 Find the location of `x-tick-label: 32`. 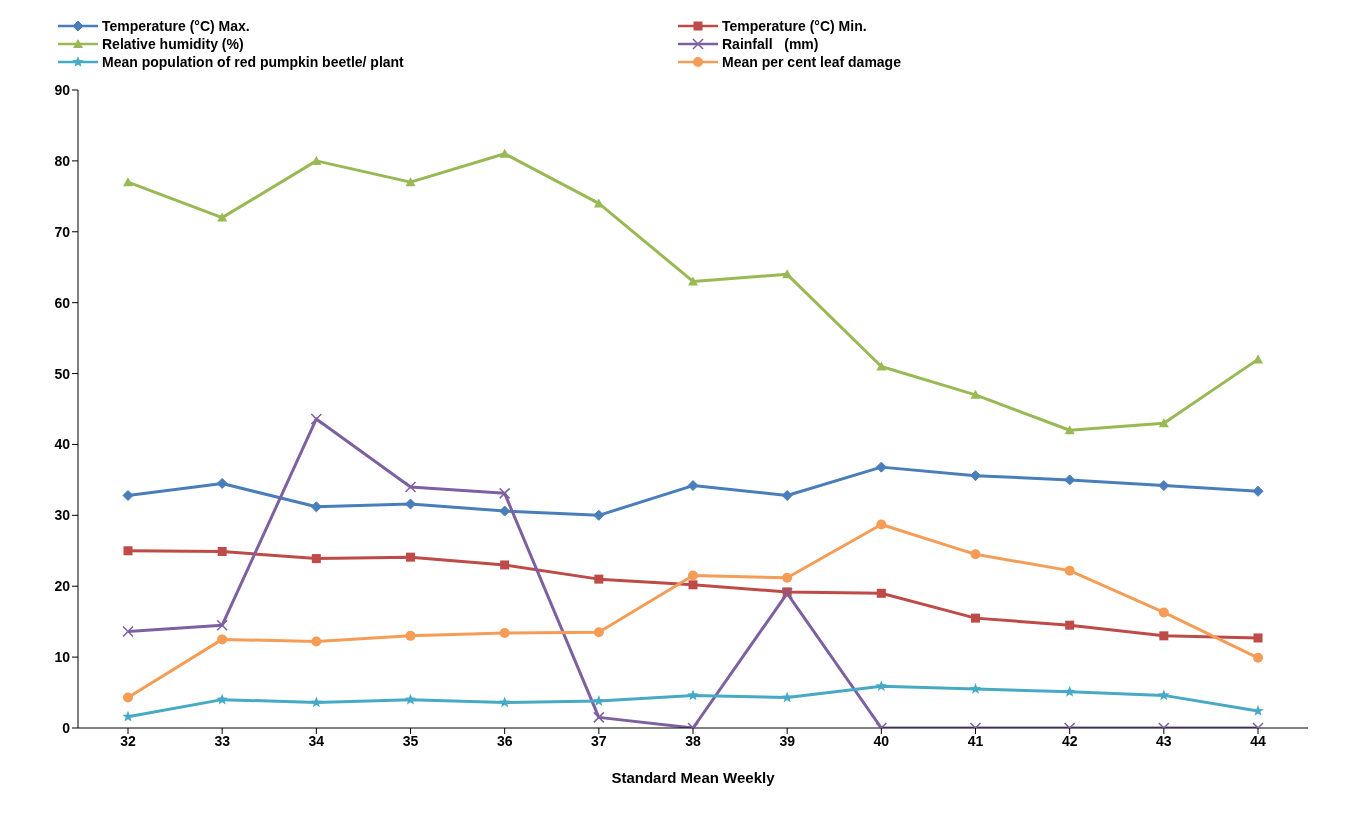

x-tick-label: 32 is located at coordinates (128, 740).